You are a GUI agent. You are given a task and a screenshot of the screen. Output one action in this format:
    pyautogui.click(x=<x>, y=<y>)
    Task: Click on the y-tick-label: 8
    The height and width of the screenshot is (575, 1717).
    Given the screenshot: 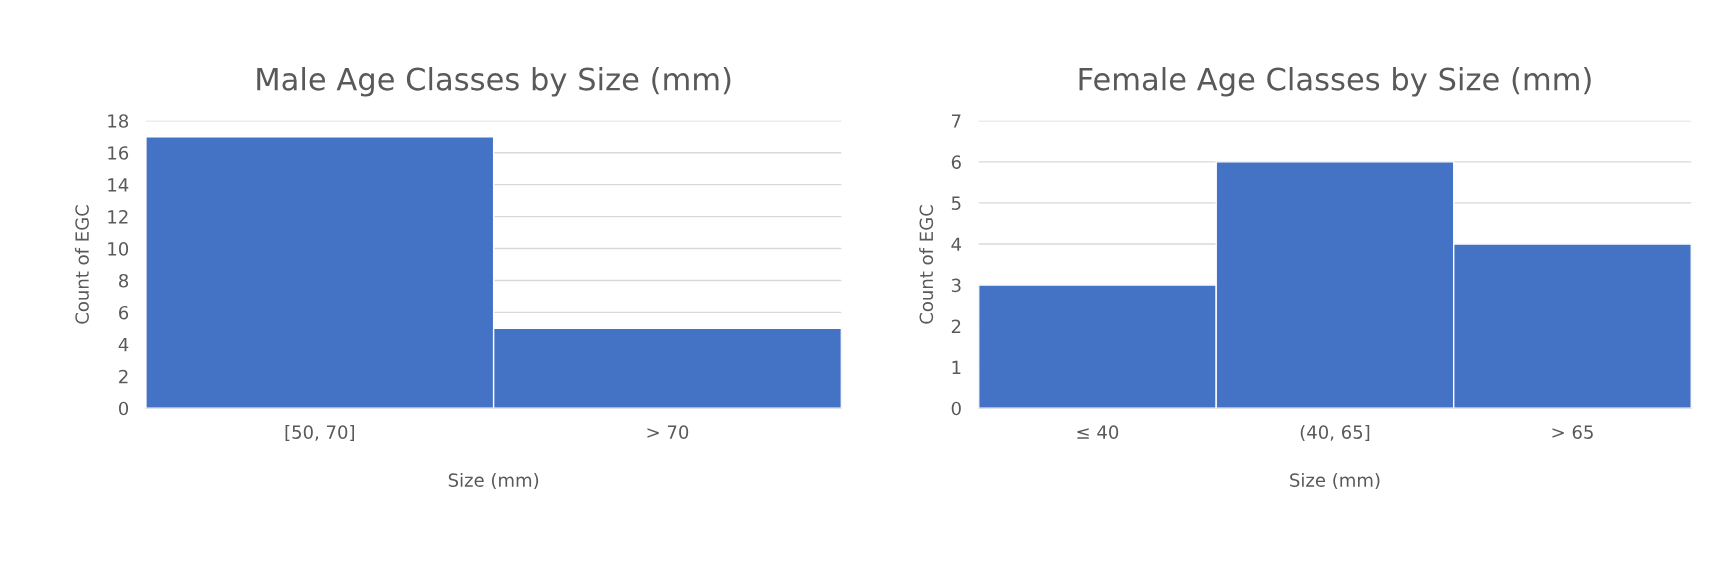 What is the action you would take?
    pyautogui.click(x=124, y=280)
    